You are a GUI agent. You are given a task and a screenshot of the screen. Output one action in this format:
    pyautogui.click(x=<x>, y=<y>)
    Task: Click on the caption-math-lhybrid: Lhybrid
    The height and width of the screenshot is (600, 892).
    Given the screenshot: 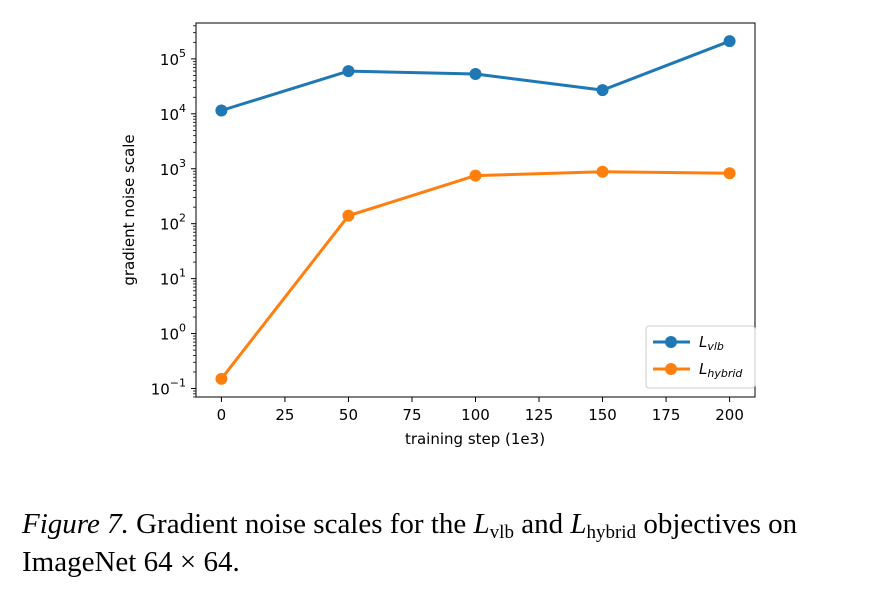 What is the action you would take?
    pyautogui.click(x=603, y=525)
    